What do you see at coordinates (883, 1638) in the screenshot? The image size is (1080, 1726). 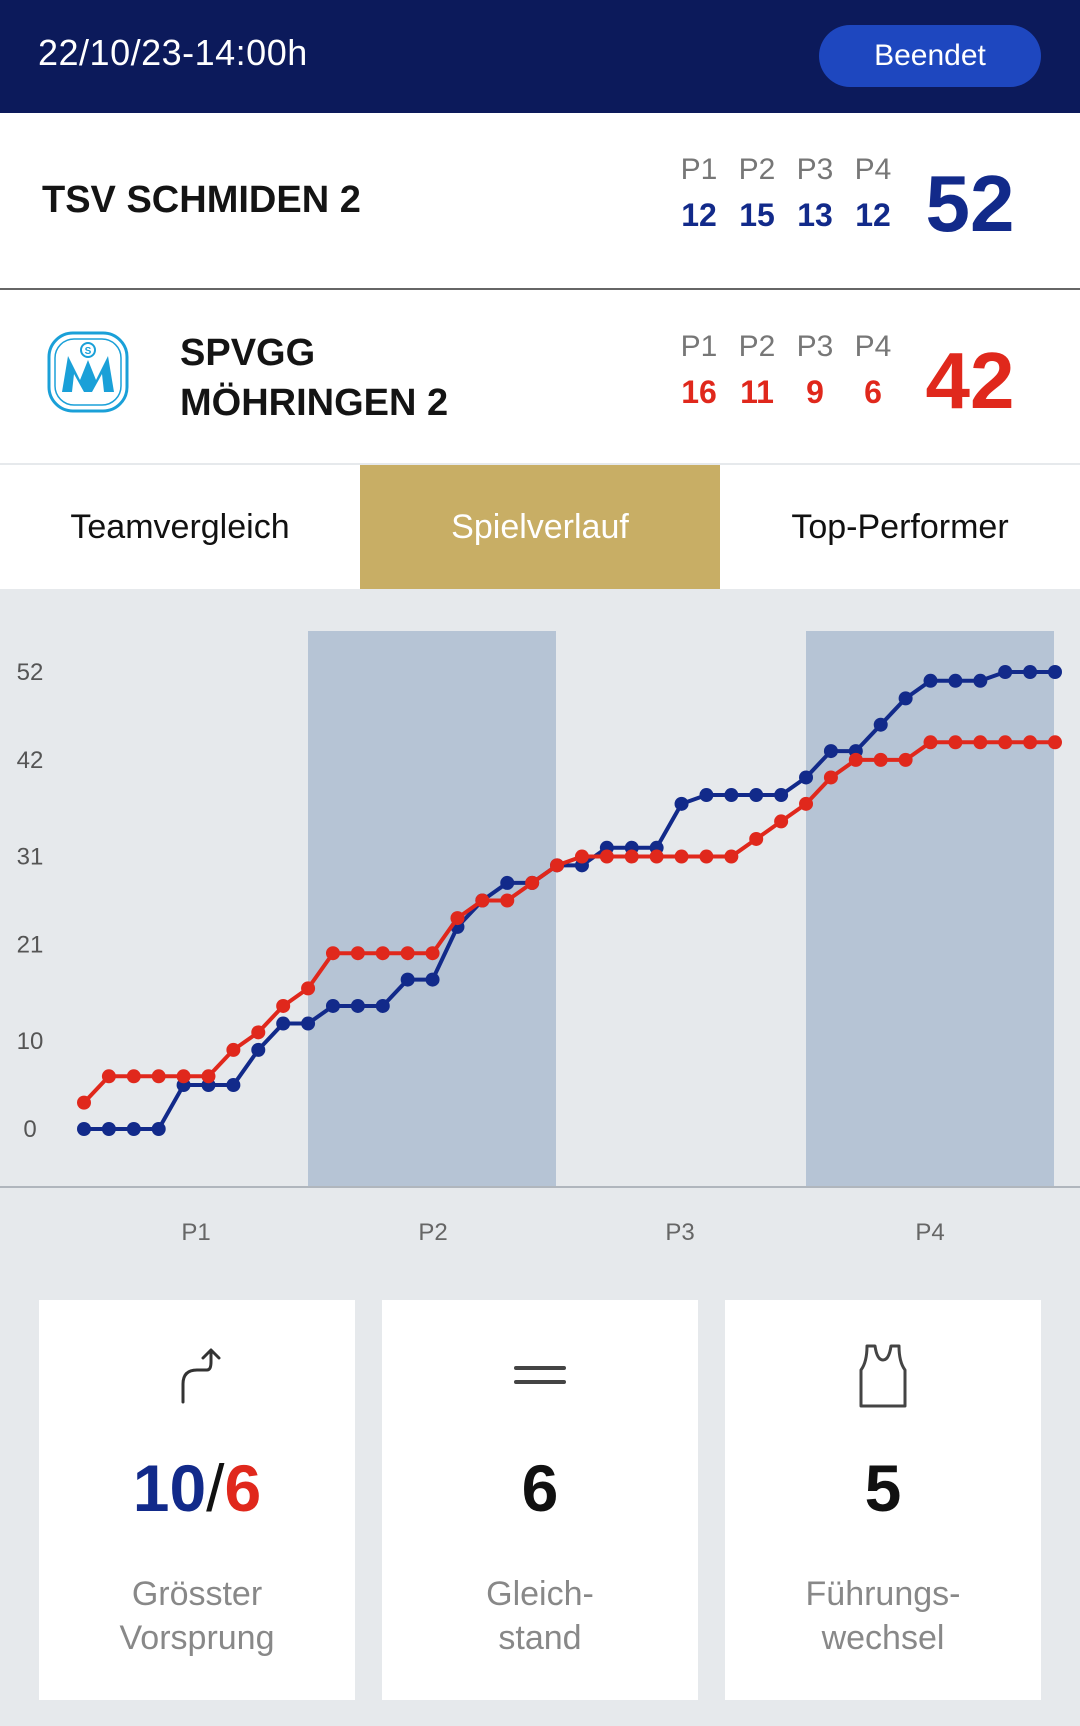 I see `caption-line: wechsel` at bounding box center [883, 1638].